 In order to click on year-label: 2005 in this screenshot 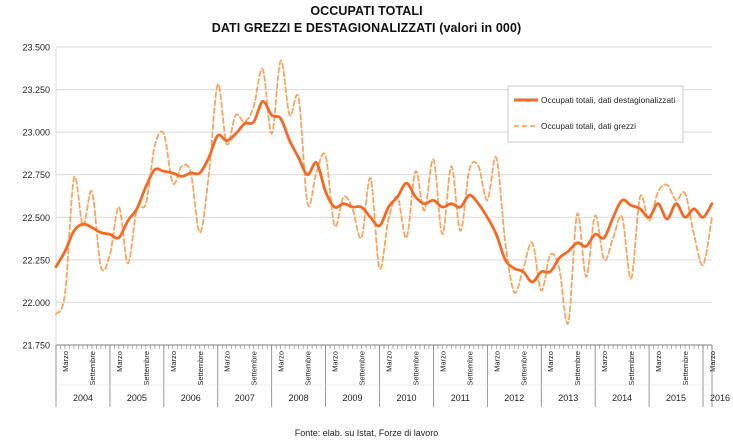, I will do `click(137, 398)`.